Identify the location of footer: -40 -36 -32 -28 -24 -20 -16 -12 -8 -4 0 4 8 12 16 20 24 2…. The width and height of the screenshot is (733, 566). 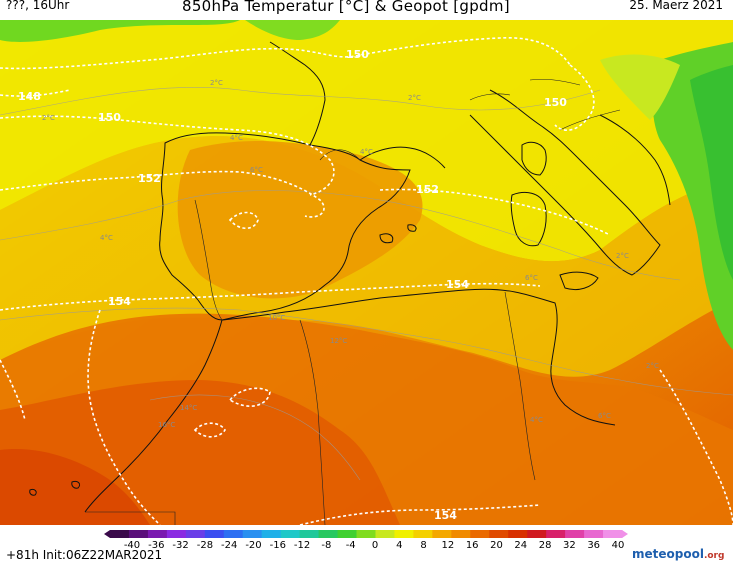
(366, 545).